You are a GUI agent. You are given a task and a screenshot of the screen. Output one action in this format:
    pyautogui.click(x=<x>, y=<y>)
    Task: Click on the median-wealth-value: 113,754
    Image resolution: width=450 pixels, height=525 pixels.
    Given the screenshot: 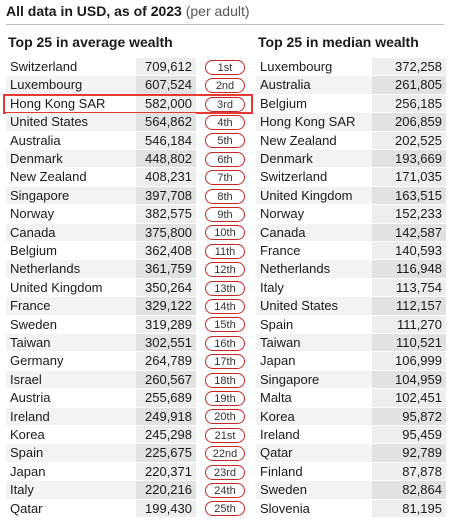 What is the action you would take?
    pyautogui.click(x=418, y=287)
    